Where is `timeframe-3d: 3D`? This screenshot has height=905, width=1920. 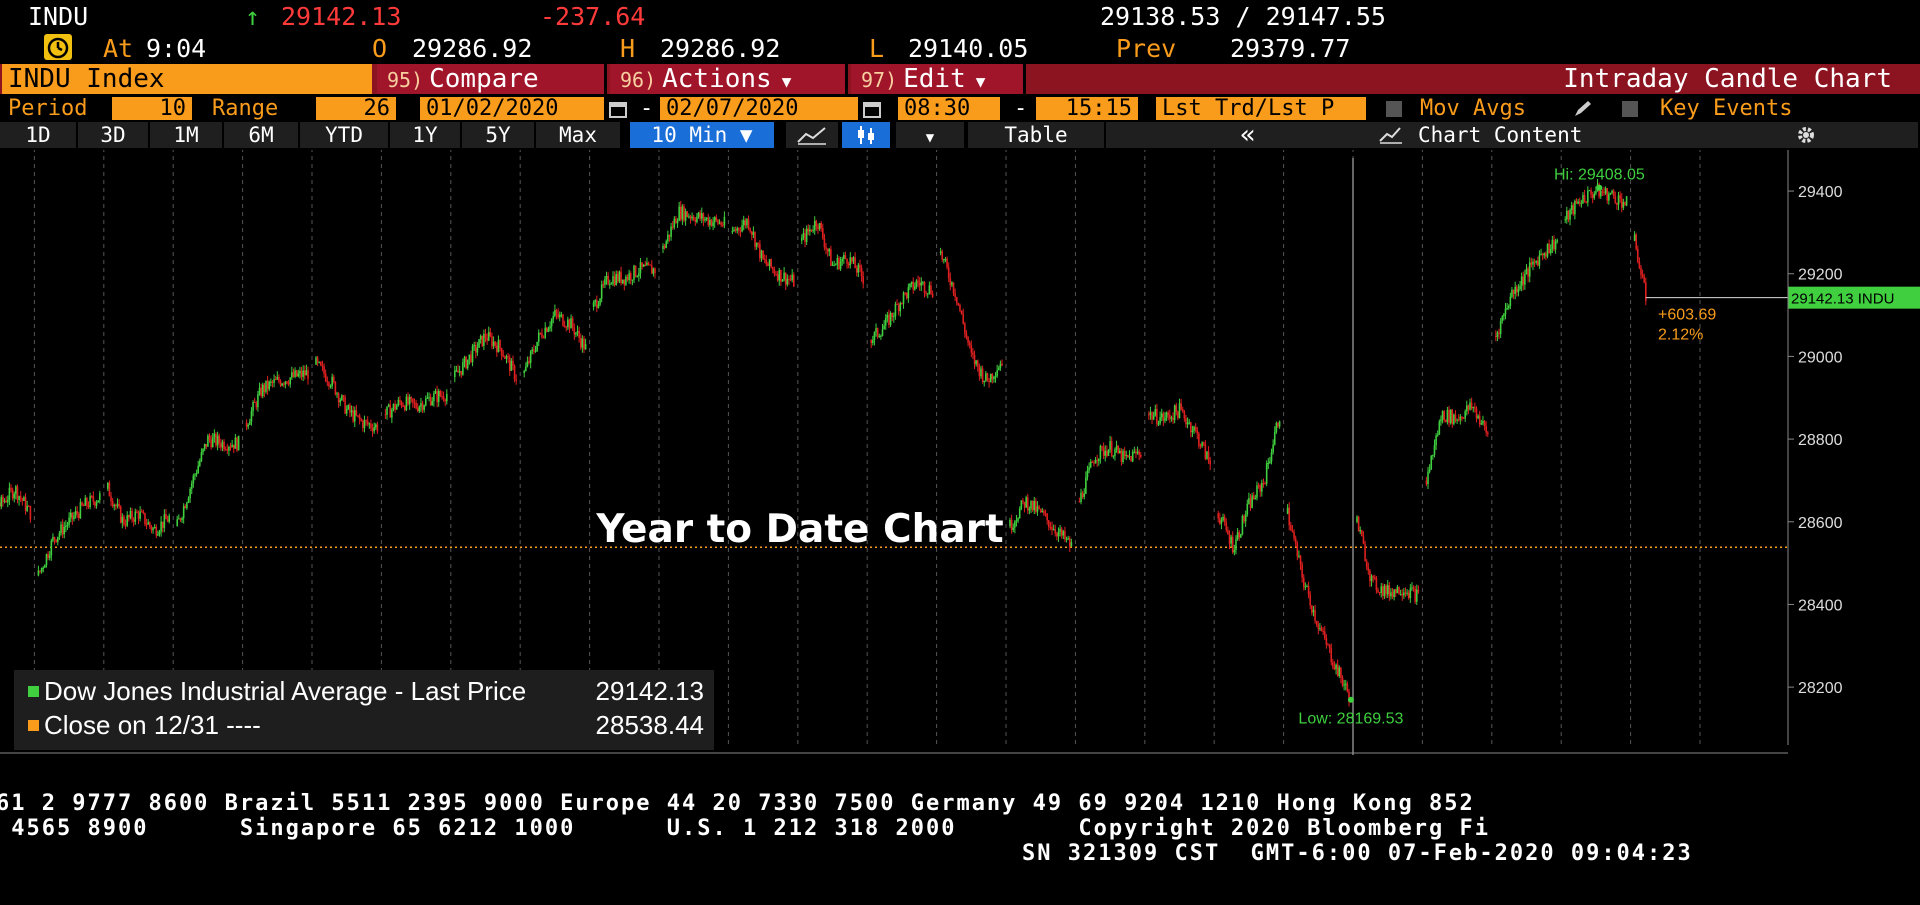 timeframe-3d: 3D is located at coordinates (114, 135).